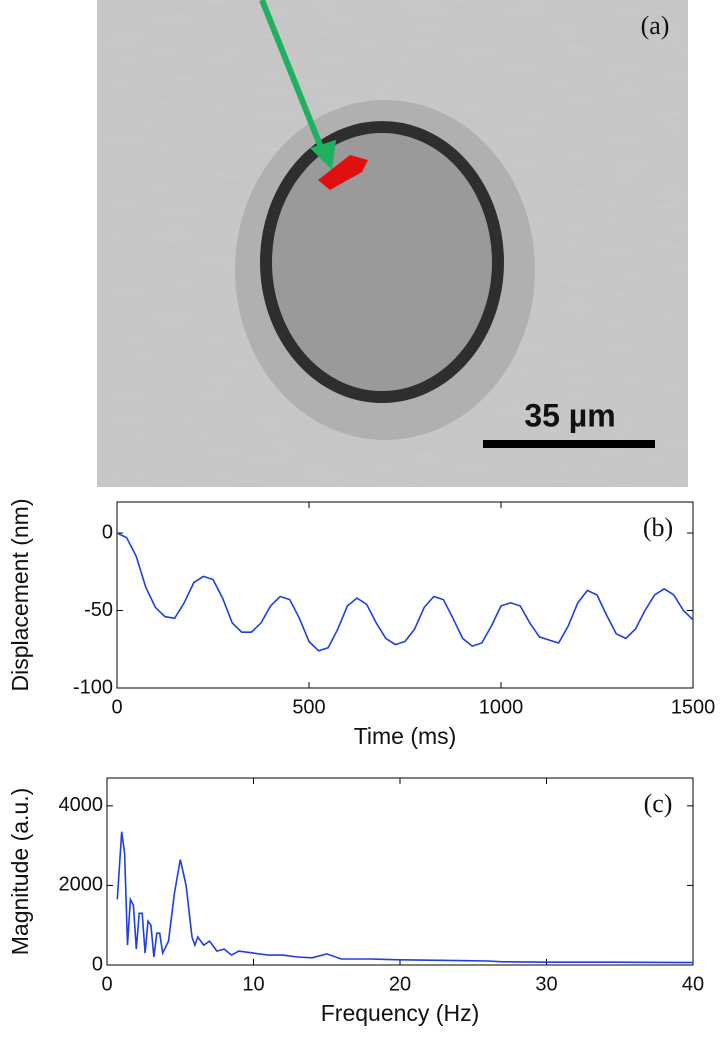  Describe the element at coordinates (569, 415) in the screenshot. I see `scale-bar-label: 35 µm` at that location.